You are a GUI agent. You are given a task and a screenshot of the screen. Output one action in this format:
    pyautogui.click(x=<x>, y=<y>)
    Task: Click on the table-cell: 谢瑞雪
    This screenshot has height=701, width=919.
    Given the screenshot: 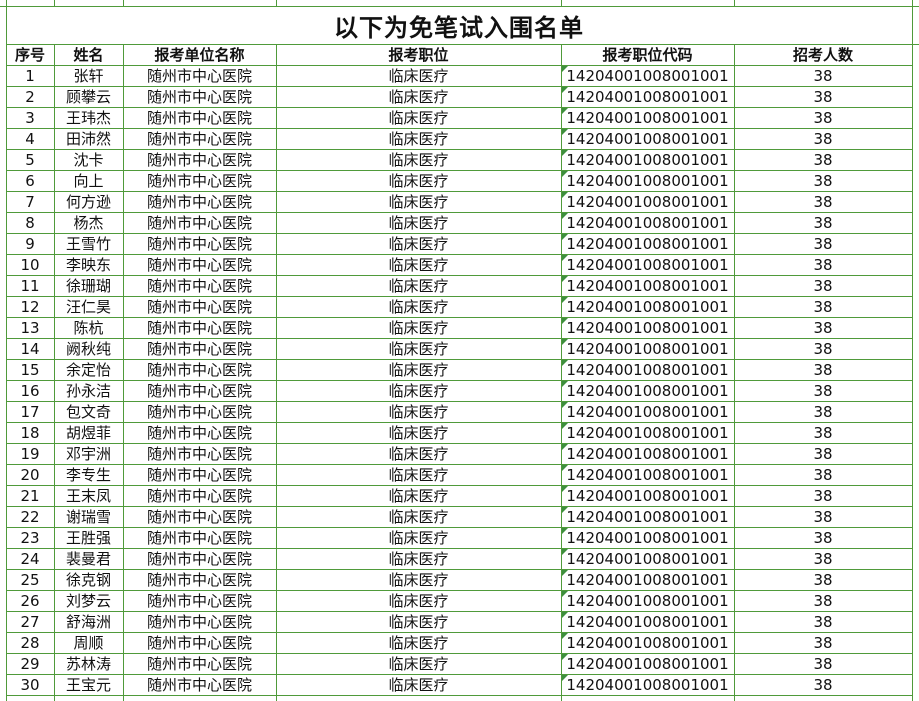 What is the action you would take?
    pyautogui.click(x=88, y=517)
    